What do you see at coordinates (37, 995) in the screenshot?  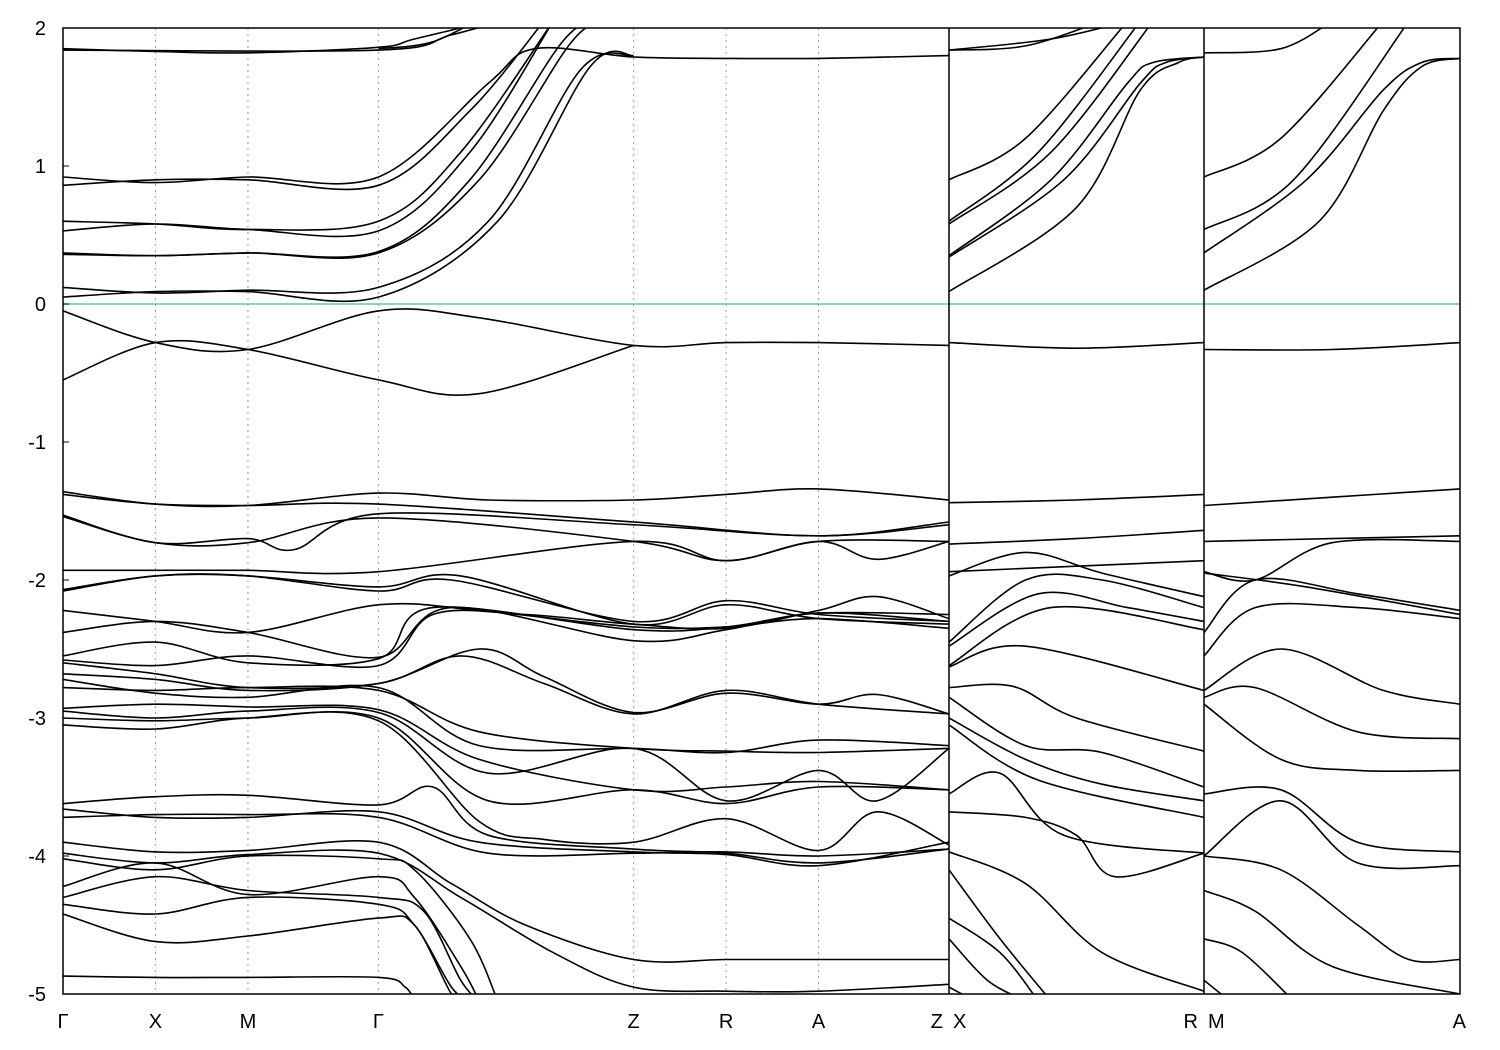 I see `y-tick-label: -5` at bounding box center [37, 995].